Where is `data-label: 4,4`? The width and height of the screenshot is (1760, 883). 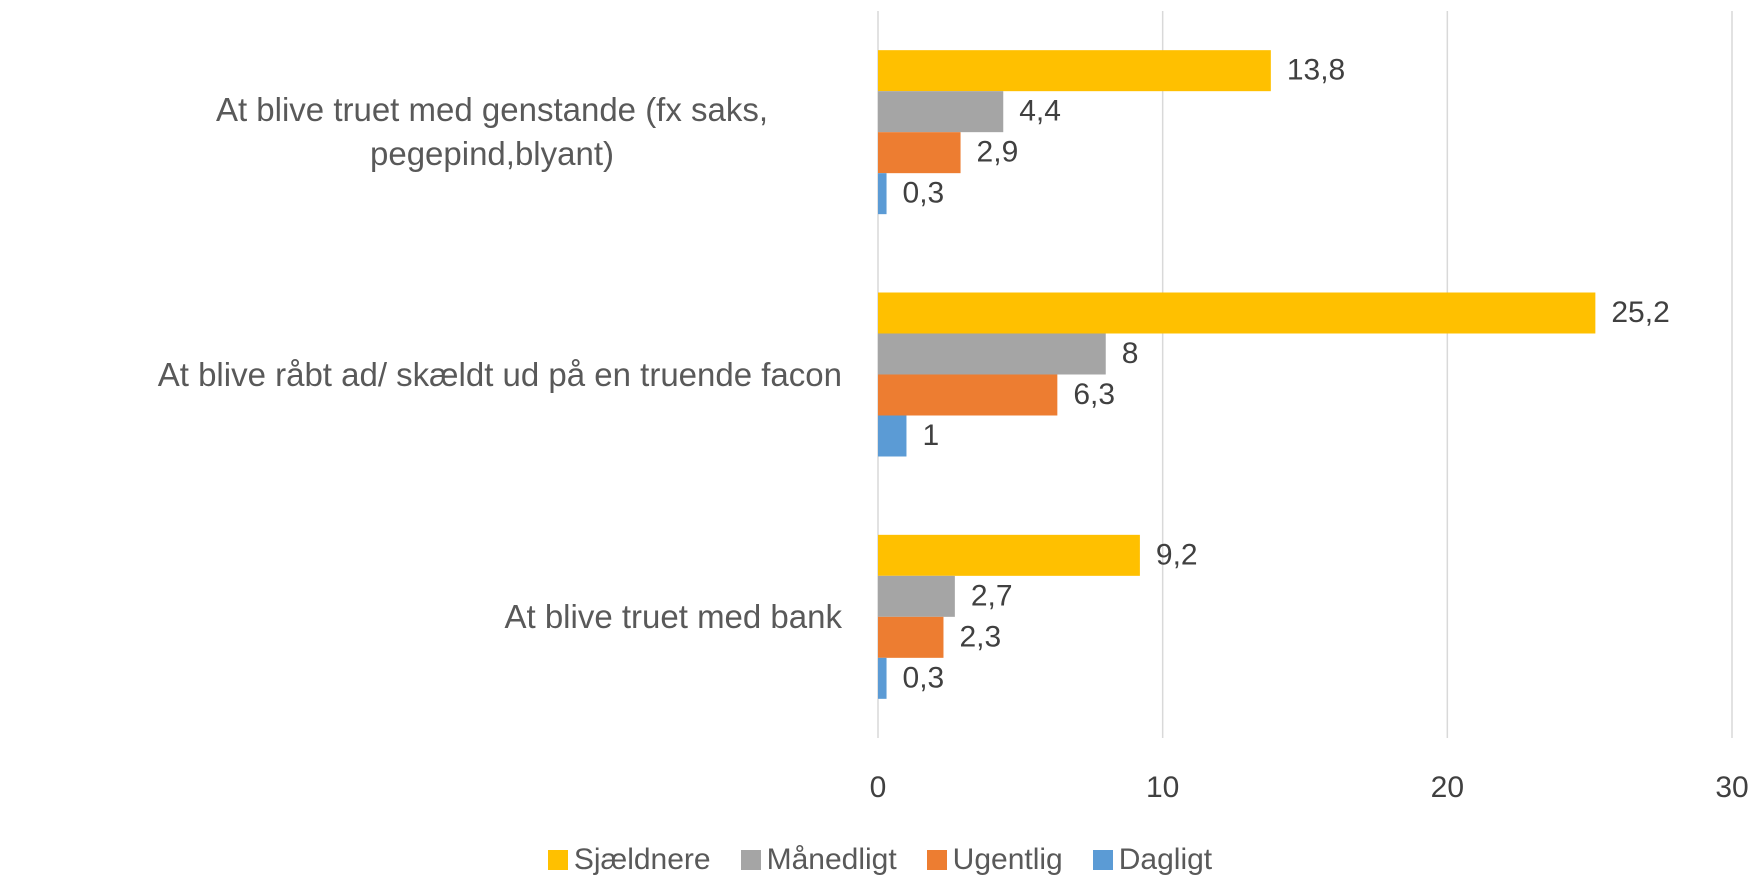 data-label: 4,4 is located at coordinates (1040, 111).